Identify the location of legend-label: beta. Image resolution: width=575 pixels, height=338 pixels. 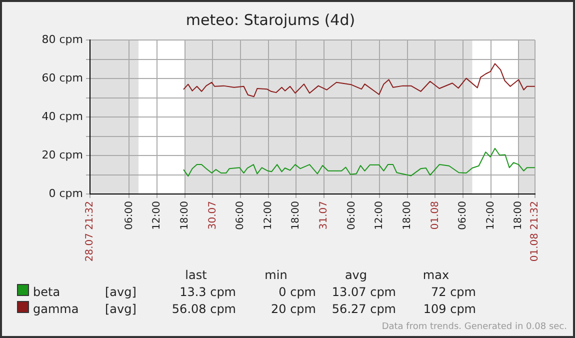
(47, 292).